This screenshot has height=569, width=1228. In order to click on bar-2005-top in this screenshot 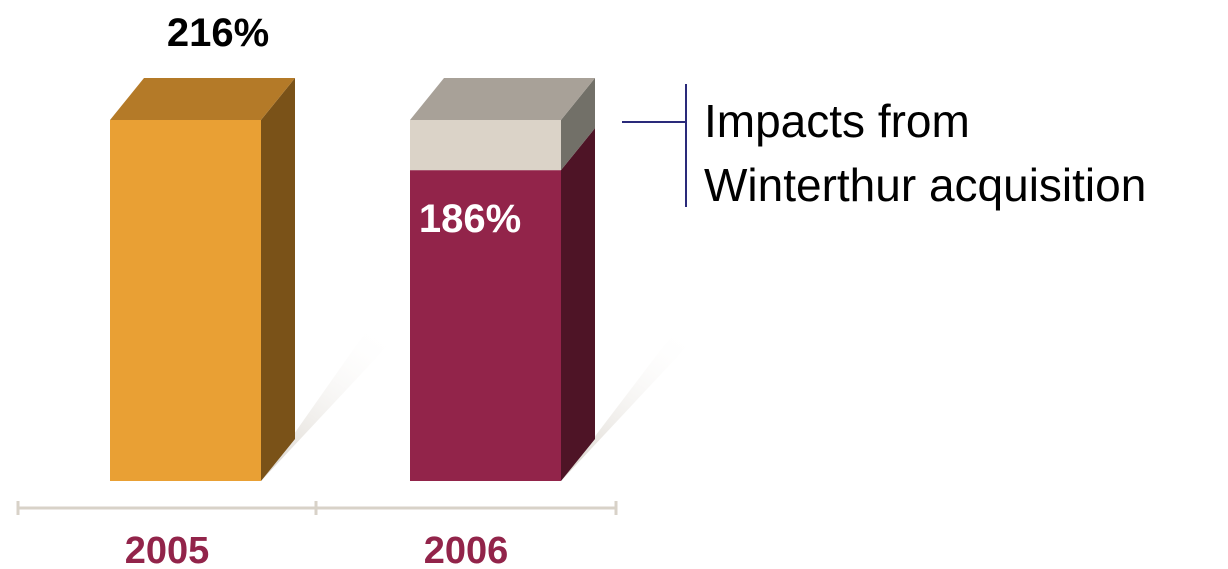, I will do `click(202, 99)`.